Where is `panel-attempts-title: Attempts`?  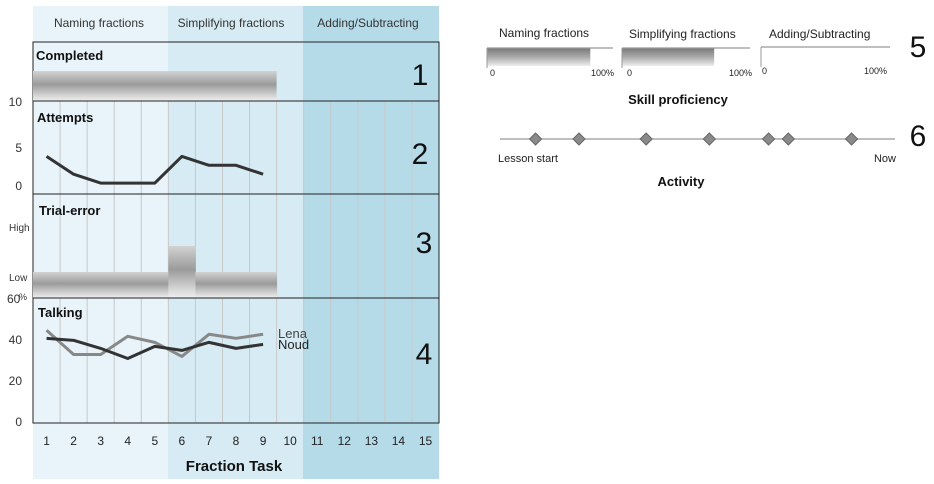 panel-attempts-title: Attempts is located at coordinates (65, 117).